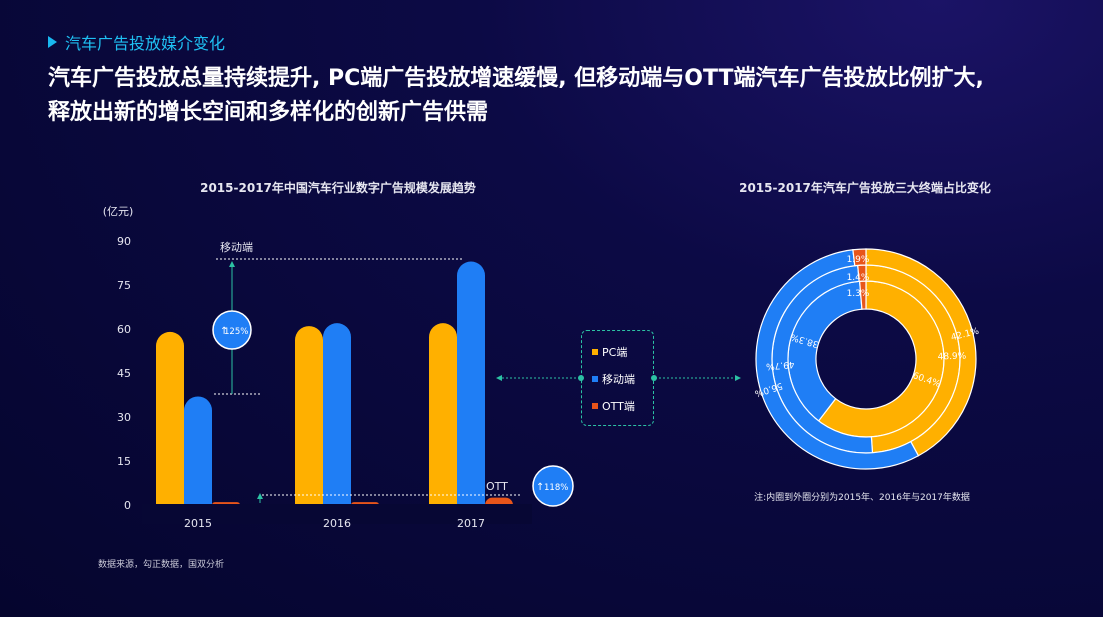 The width and height of the screenshot is (1103, 617). Describe the element at coordinates (127, 505) in the screenshot. I see `y-tick-label: 0` at that location.